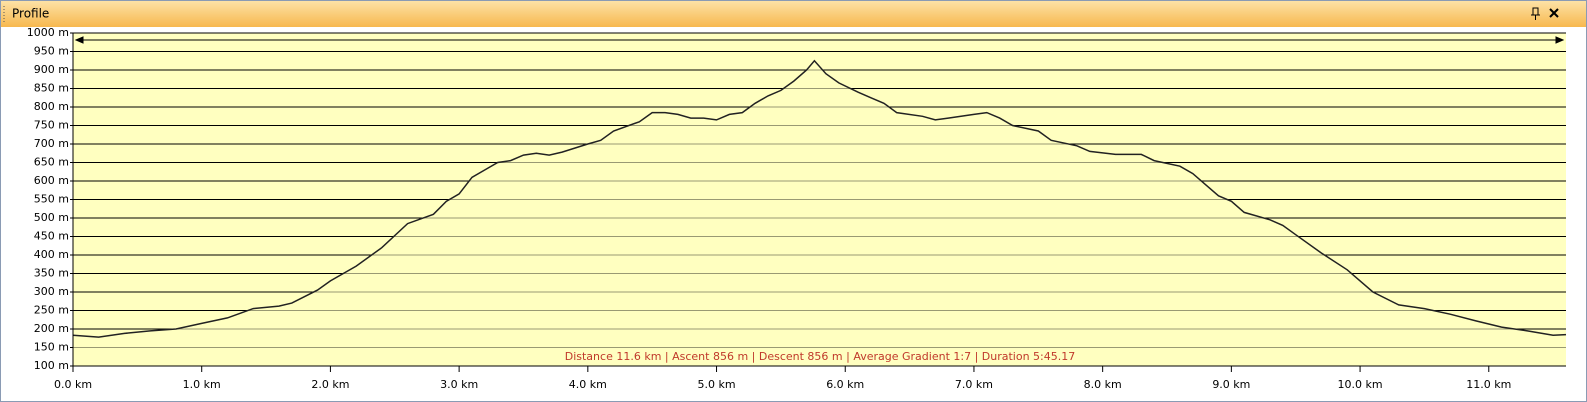  I want to click on y-tick-label: 600 m, so click(51, 180).